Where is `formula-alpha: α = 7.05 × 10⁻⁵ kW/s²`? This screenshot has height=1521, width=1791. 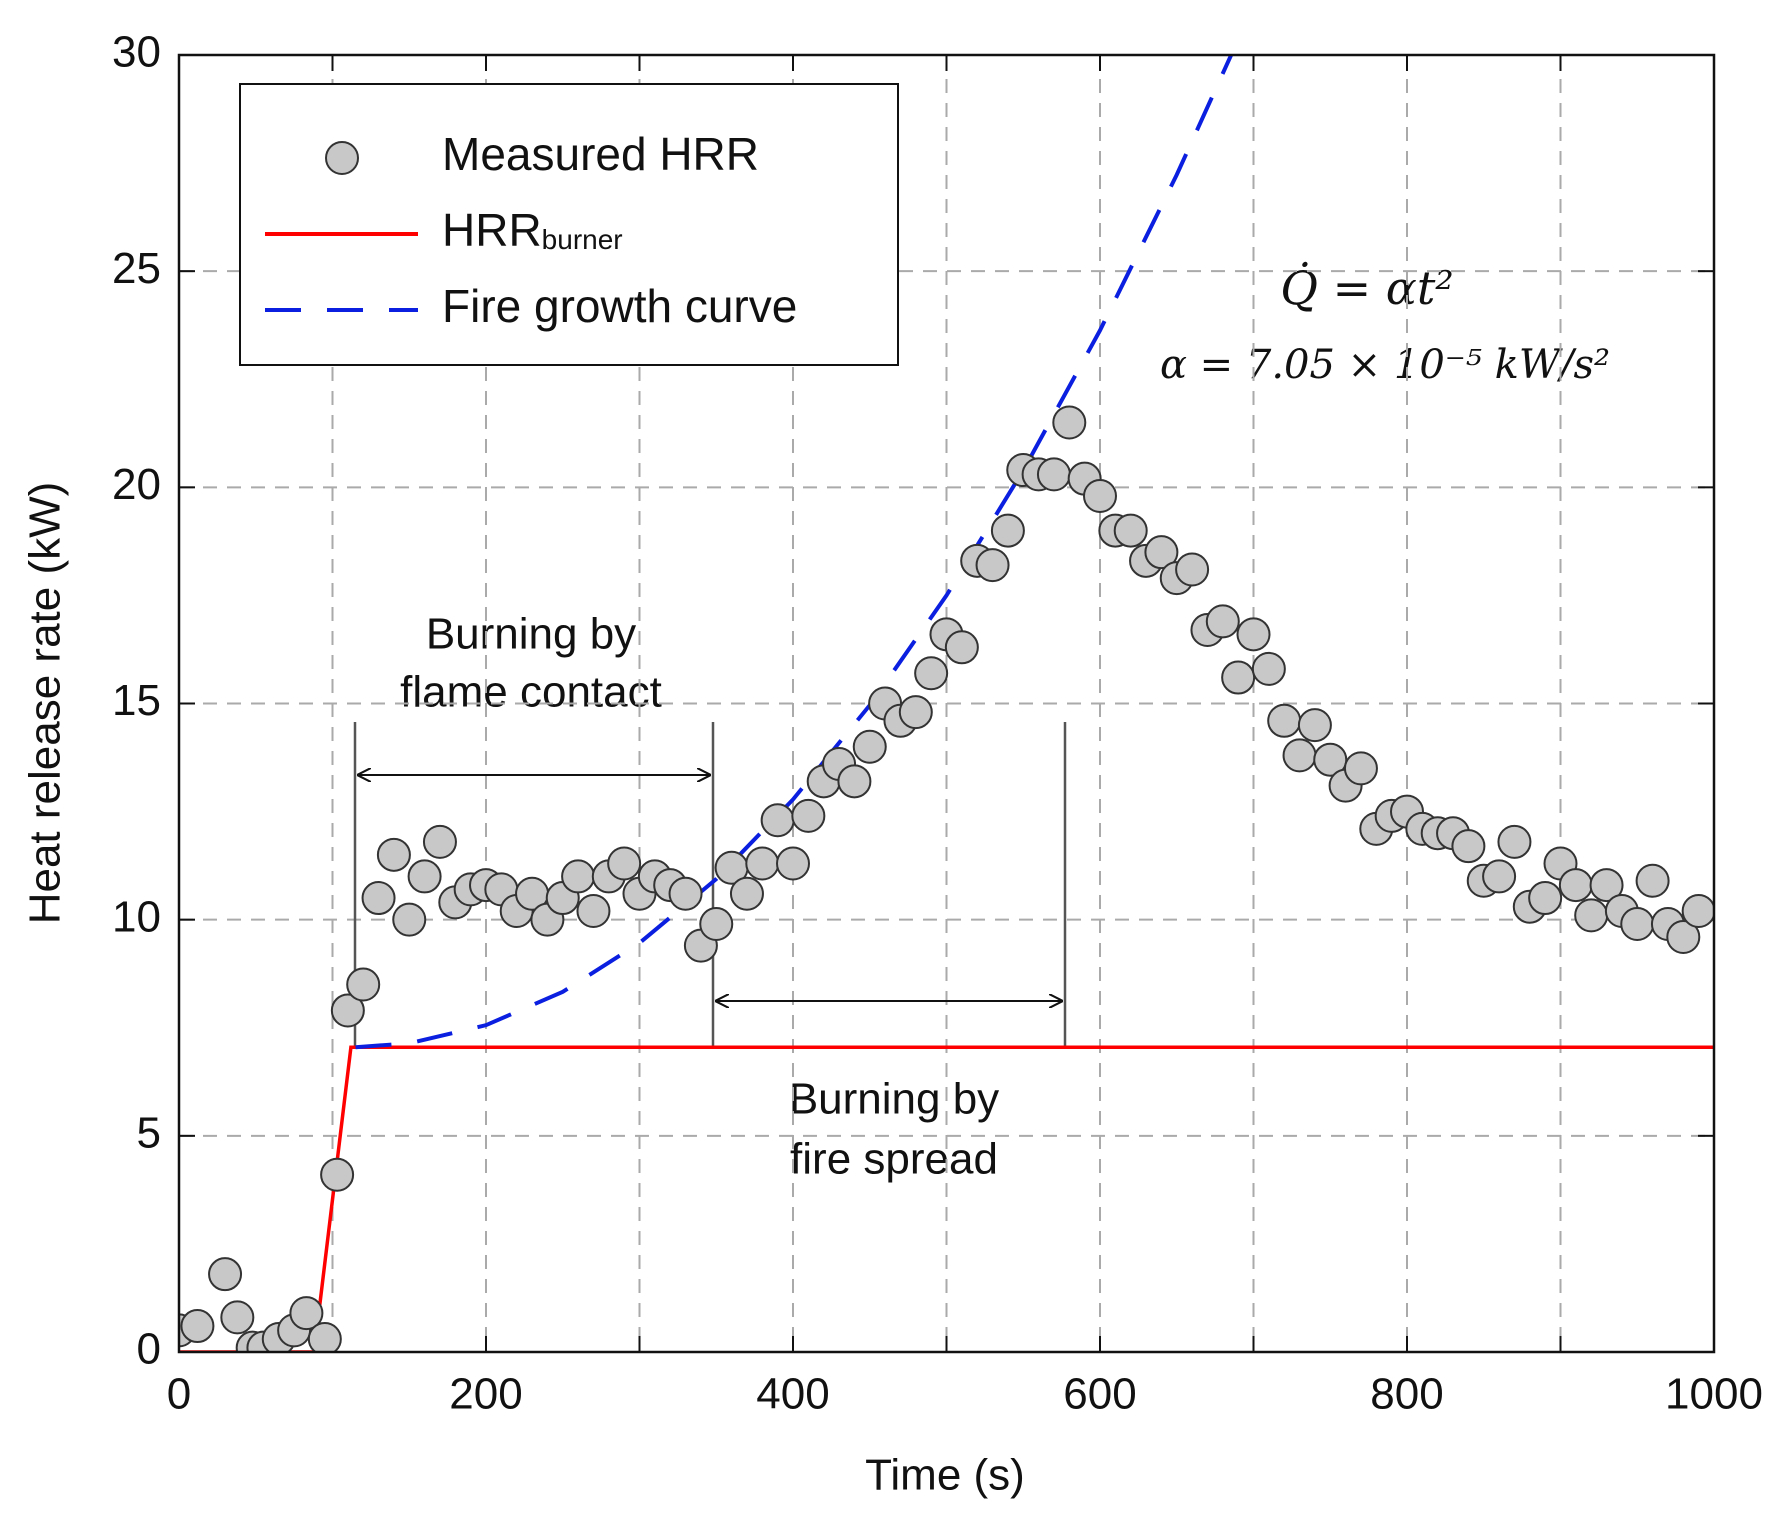 formula-alpha: α = 7.05 × 10⁻⁵ kW/s² is located at coordinates (1385, 365).